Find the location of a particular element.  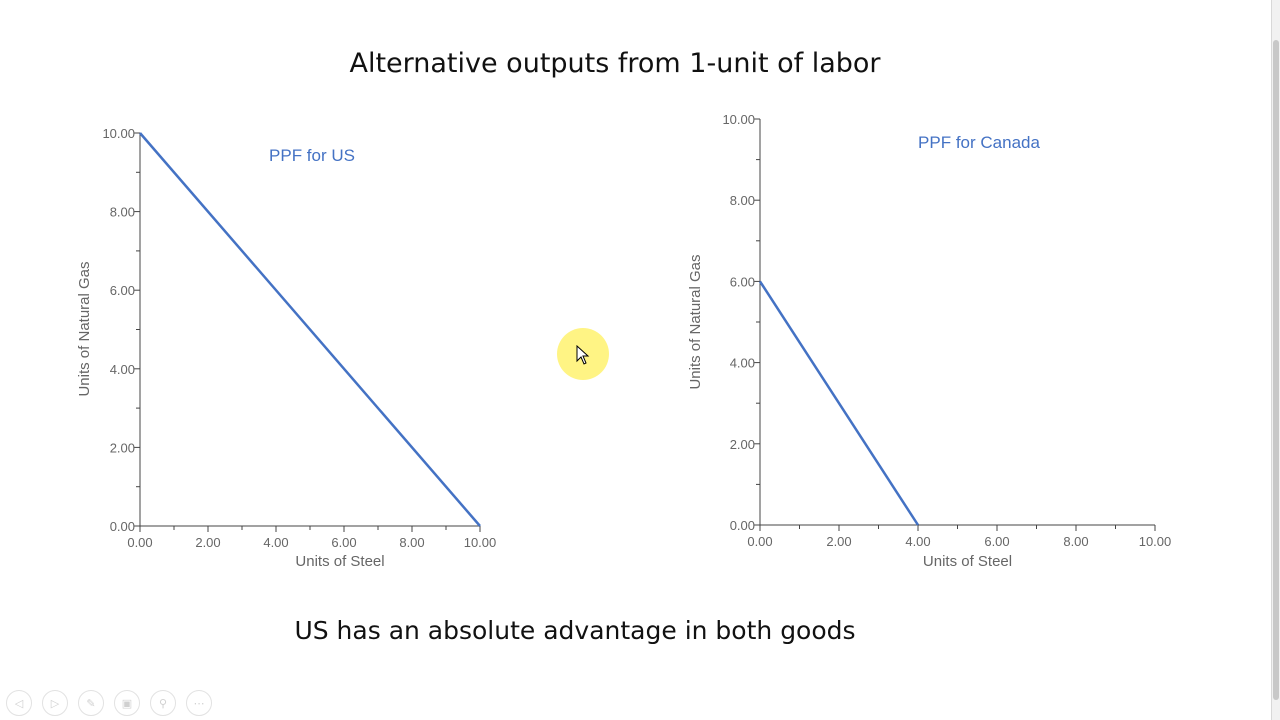

canada-x-tick-label: 2.00 is located at coordinates (838, 541).